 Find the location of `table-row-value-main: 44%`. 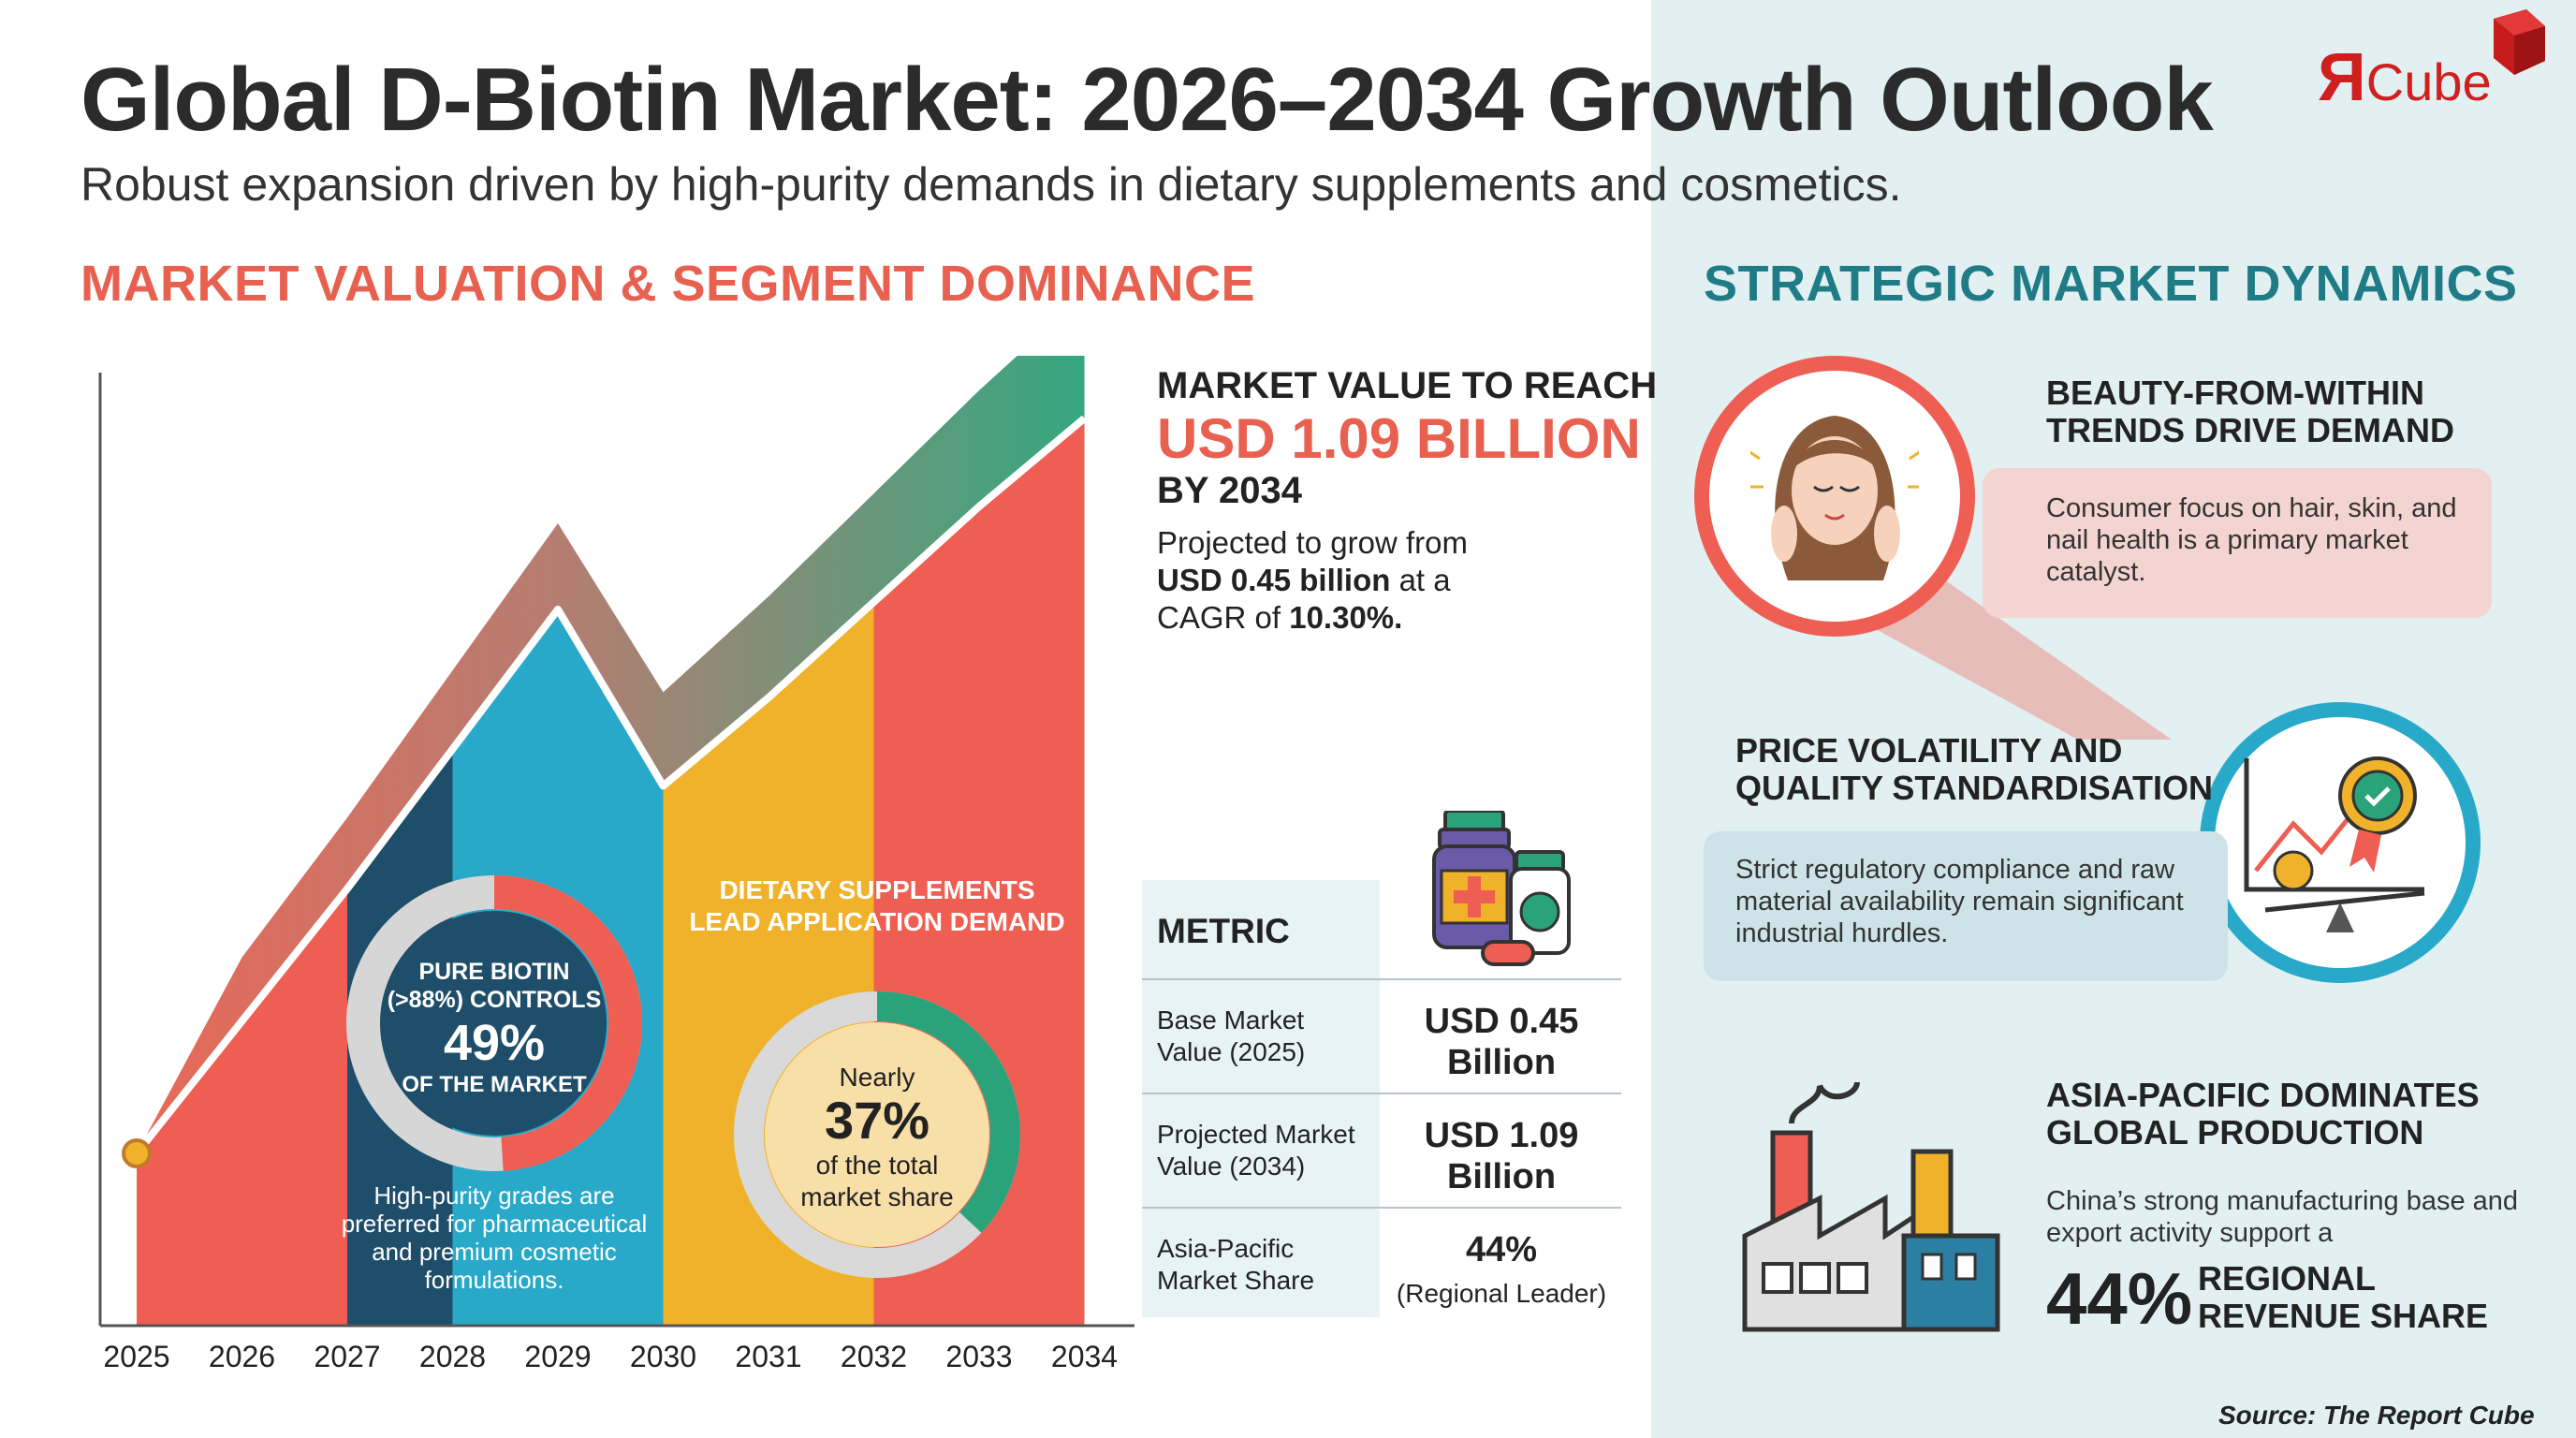

table-row-value-main: 44% is located at coordinates (1501, 1249).